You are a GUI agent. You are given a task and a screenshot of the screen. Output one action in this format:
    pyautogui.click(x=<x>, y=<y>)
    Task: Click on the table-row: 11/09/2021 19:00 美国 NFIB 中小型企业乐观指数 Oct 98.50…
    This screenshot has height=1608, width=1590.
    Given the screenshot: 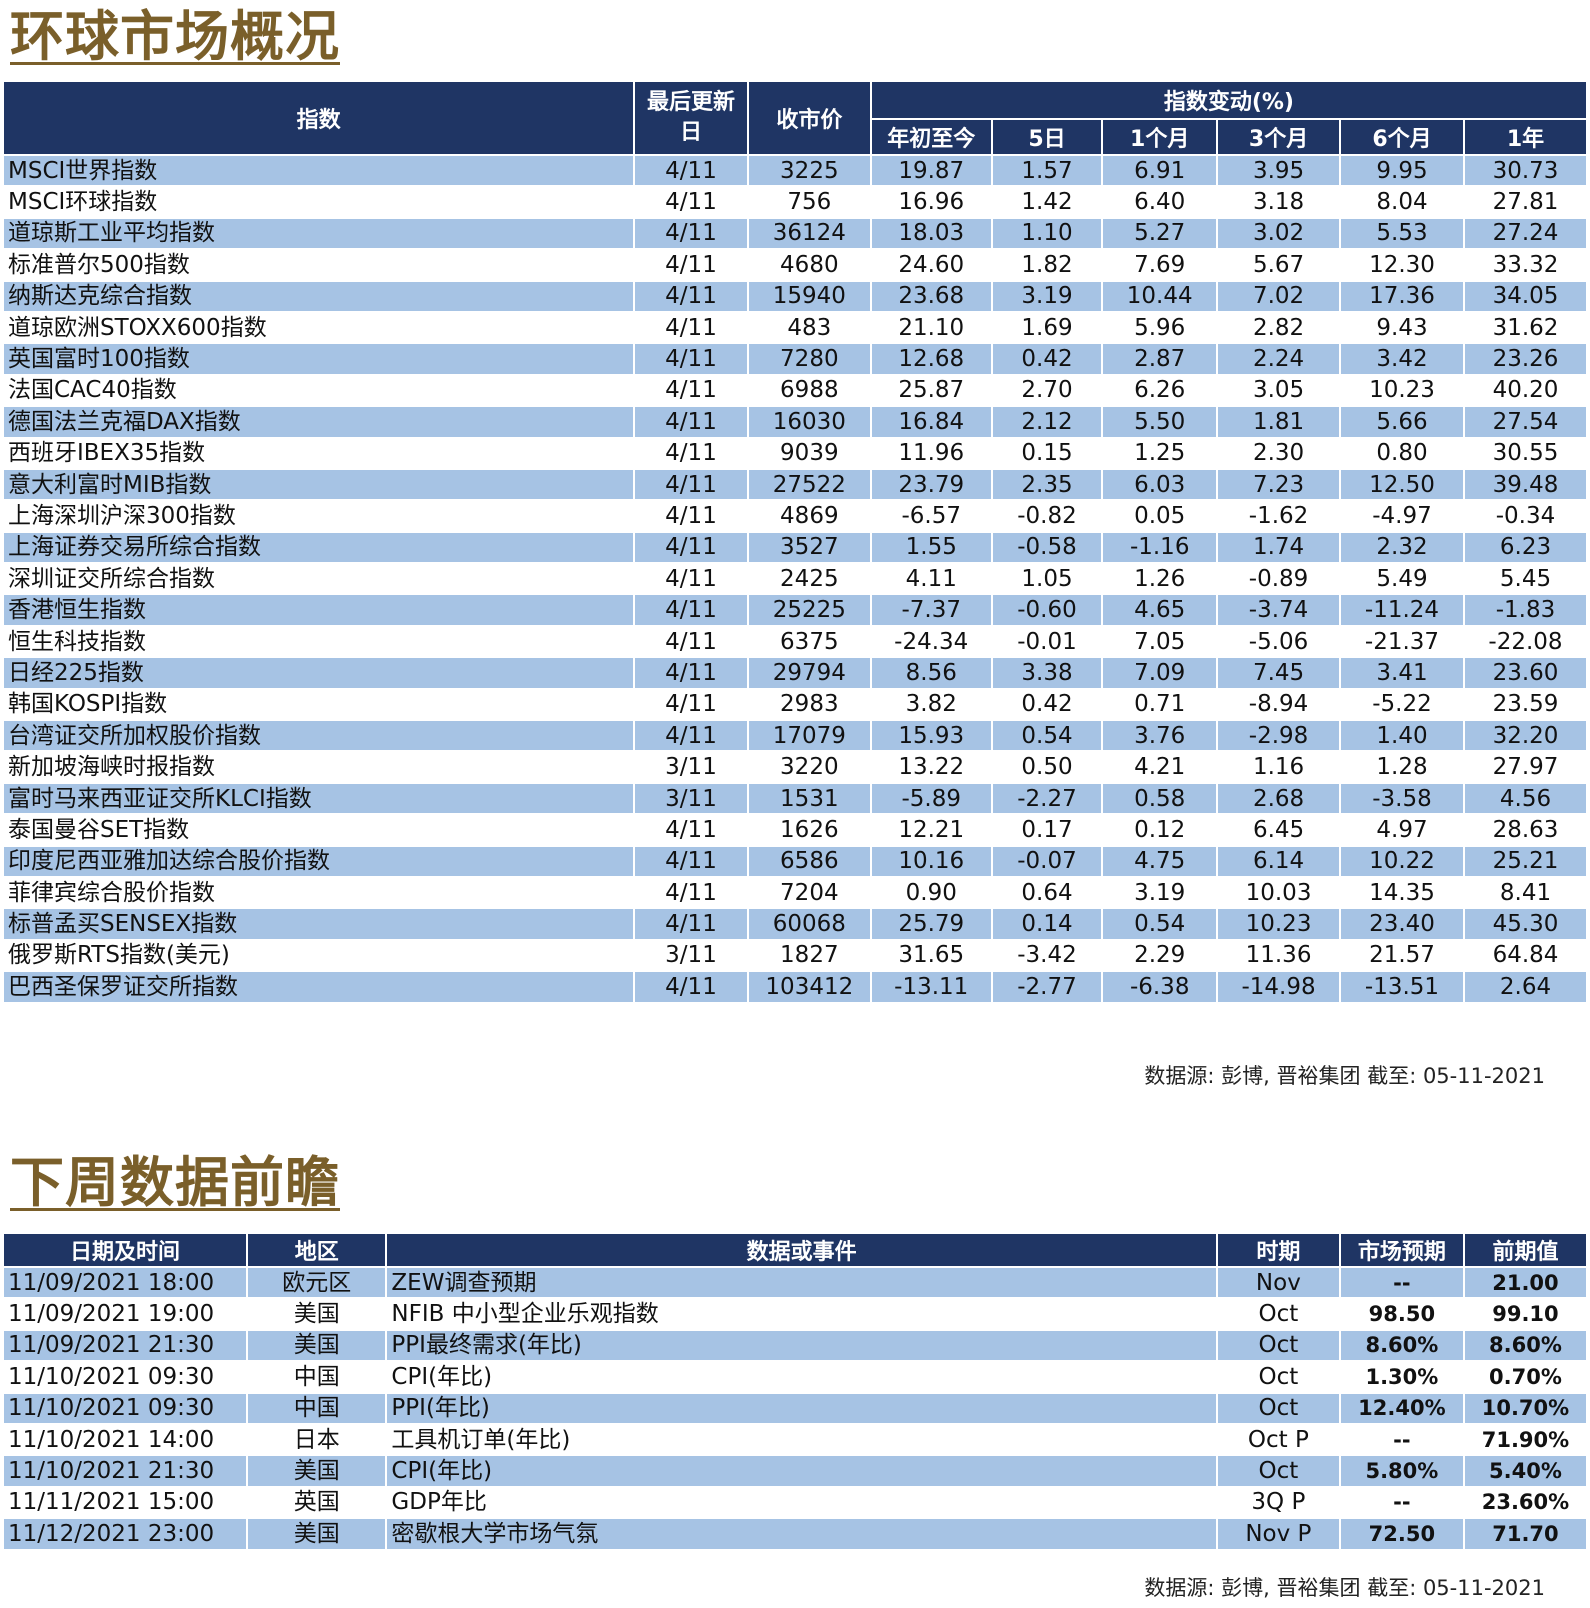 What is the action you would take?
    pyautogui.click(x=795, y=1314)
    